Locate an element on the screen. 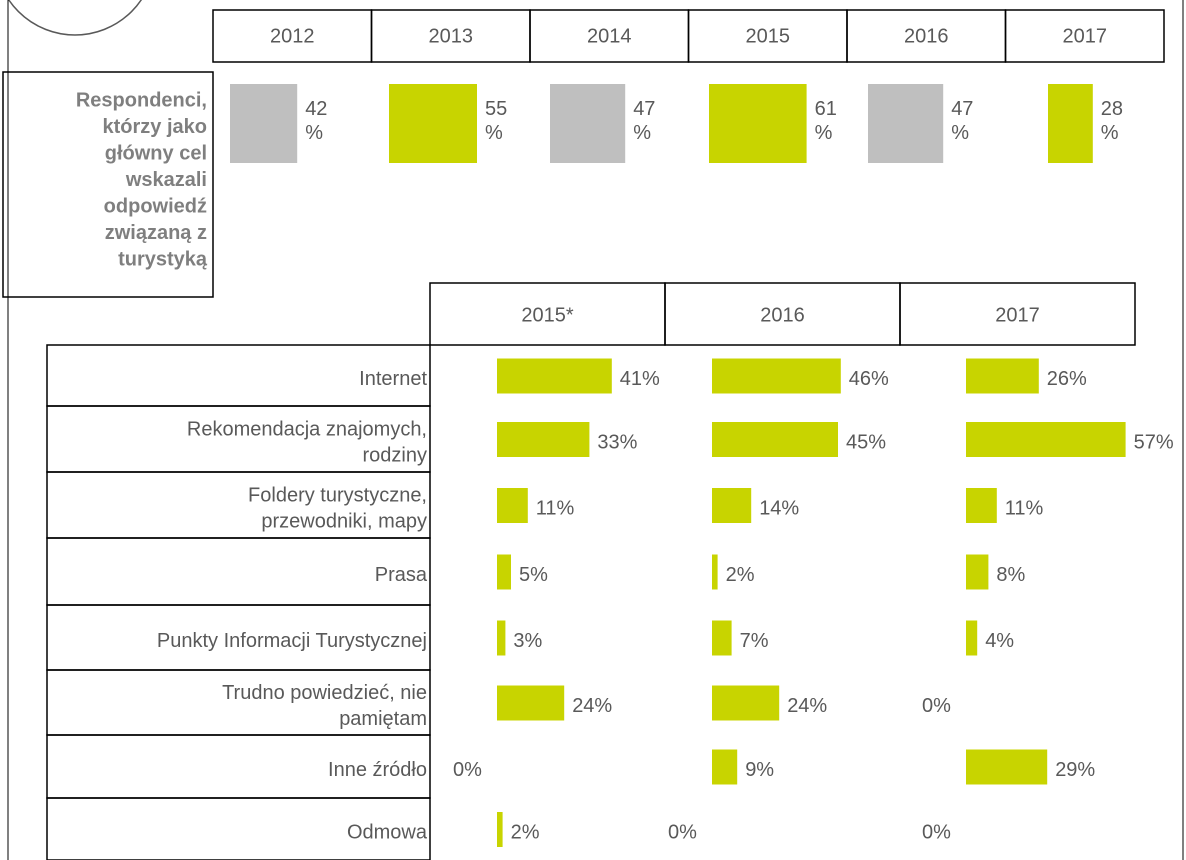 Image resolution: width=1186 pixels, height=860 pixels. value-label: 61% is located at coordinates (826, 121).